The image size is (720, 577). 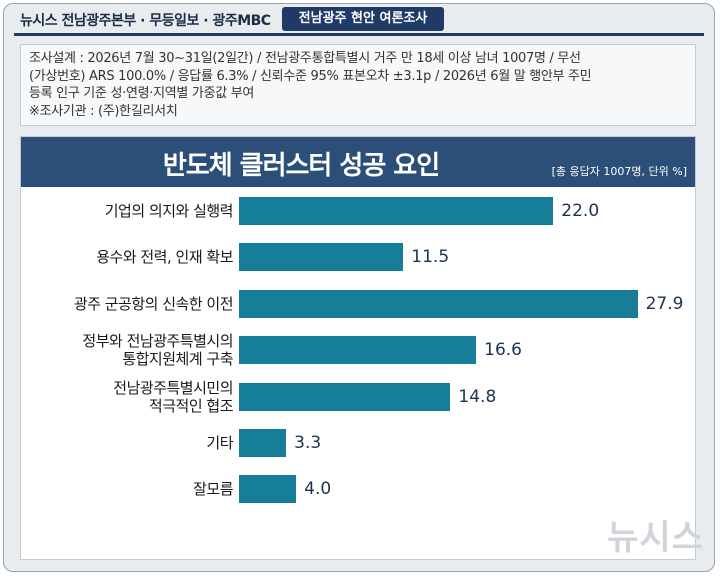 I want to click on category-label: 정부와 전남광주특별시의 통합지원체계 구축, so click(x=157, y=350).